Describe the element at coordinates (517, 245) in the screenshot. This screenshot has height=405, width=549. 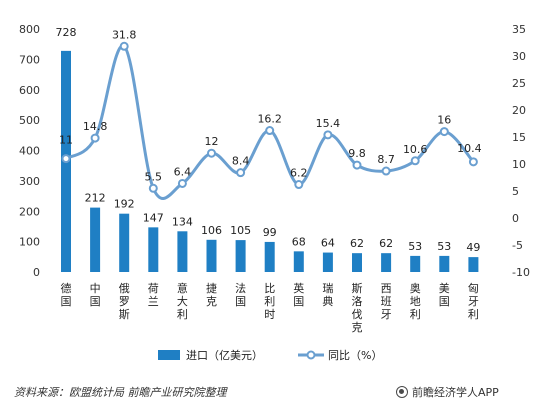
I see `y-right-tick-label: -5` at that location.